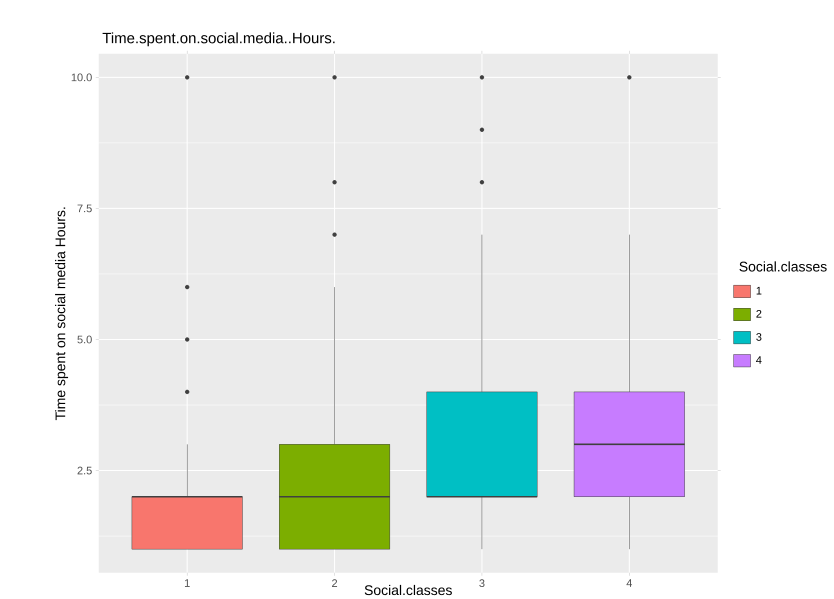 This screenshot has height=599, width=834. I want to click on x-tick-label: 4, so click(629, 583).